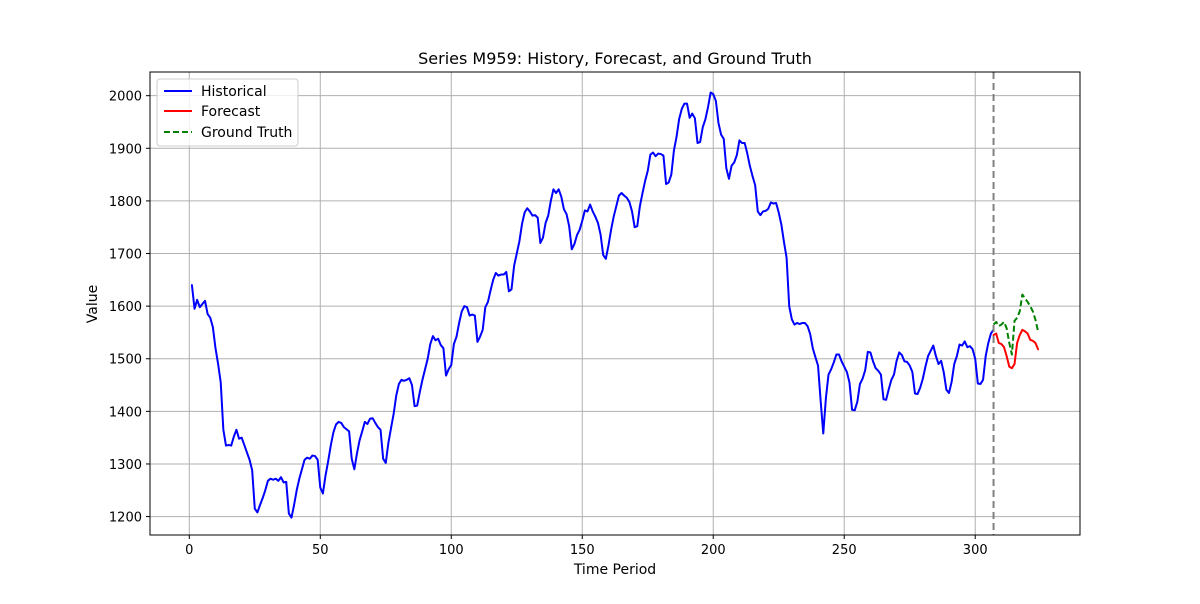 The height and width of the screenshot is (604, 1200). What do you see at coordinates (582, 550) in the screenshot?
I see `x-tick-label: 150` at bounding box center [582, 550].